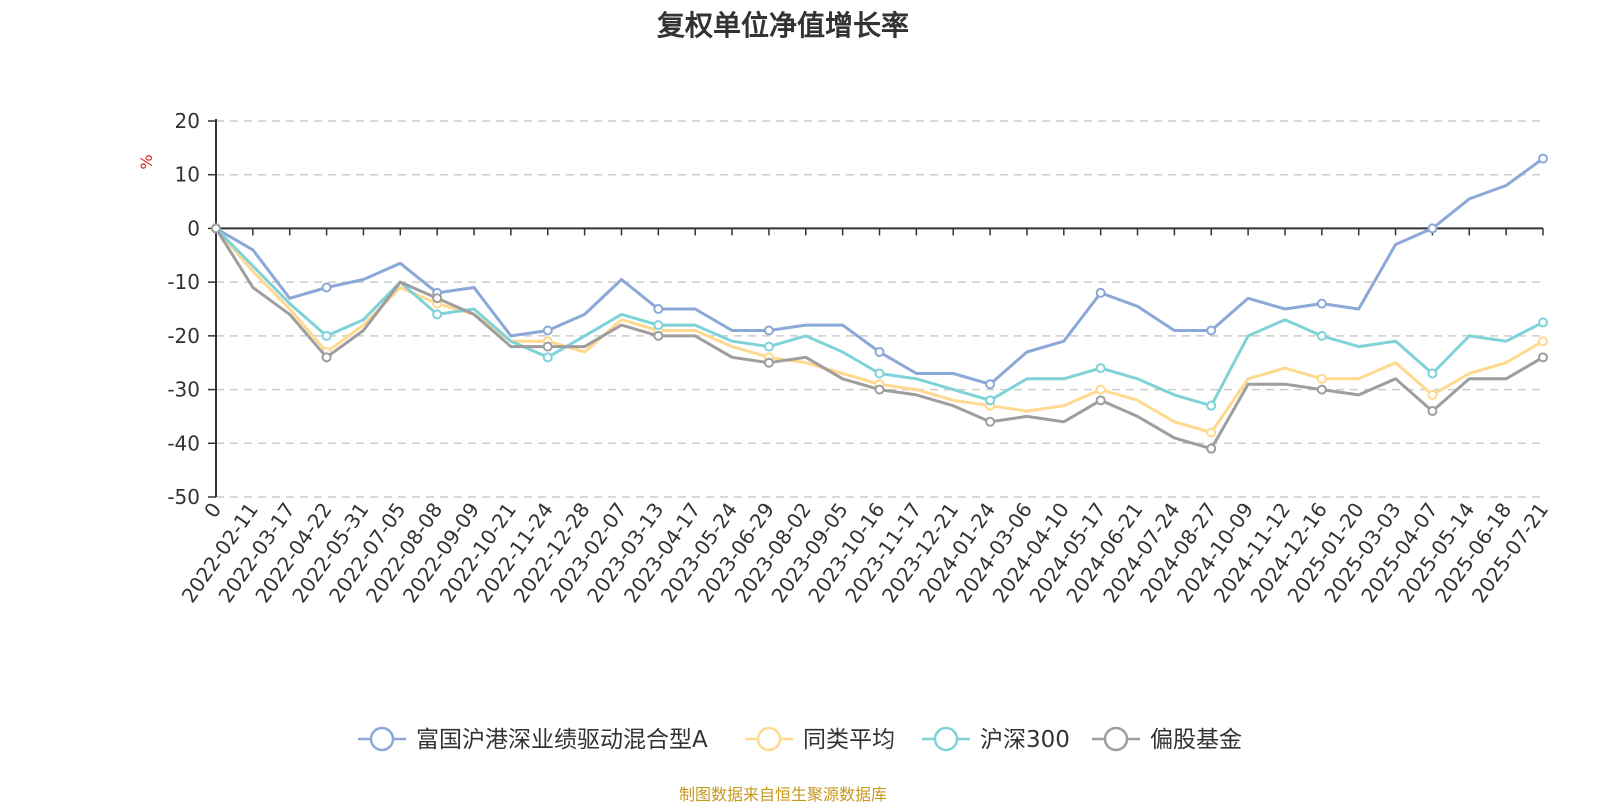 Image resolution: width=1600 pixels, height=805 pixels. Describe the element at coordinates (212, 510) in the screenshot. I see `x-tick-label: 0` at that location.